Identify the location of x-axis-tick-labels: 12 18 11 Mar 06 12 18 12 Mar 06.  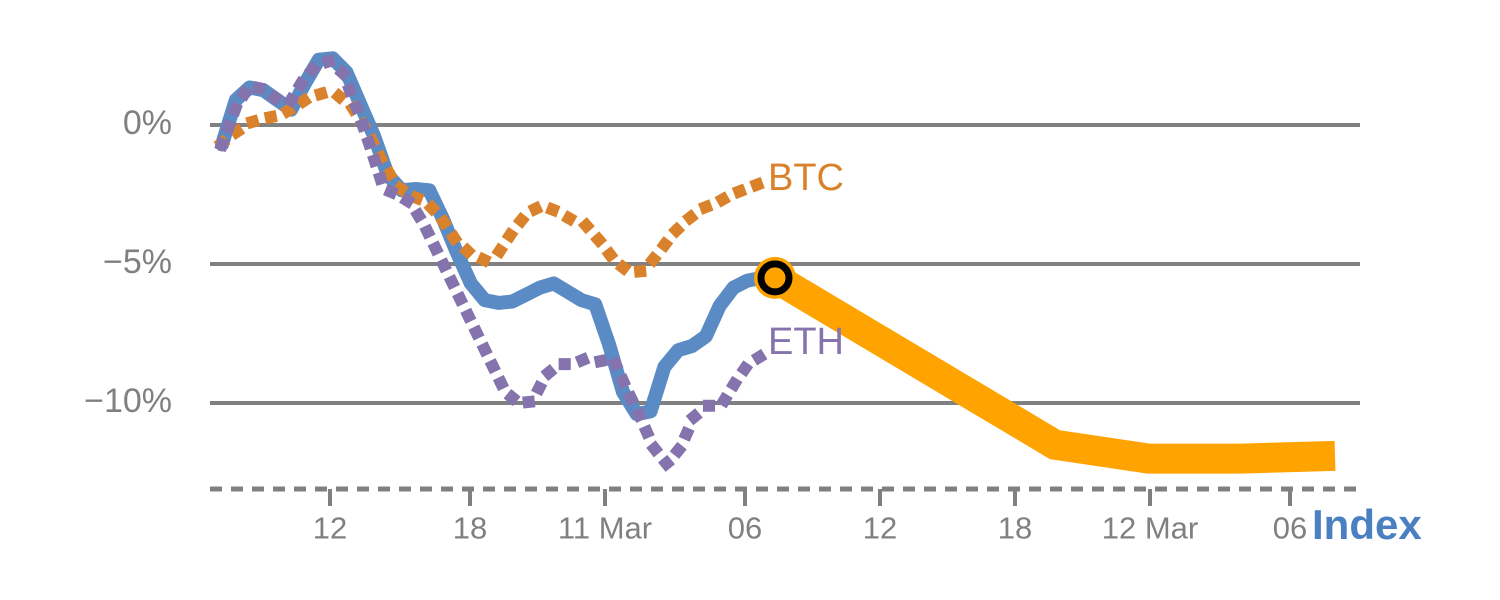
(810, 527).